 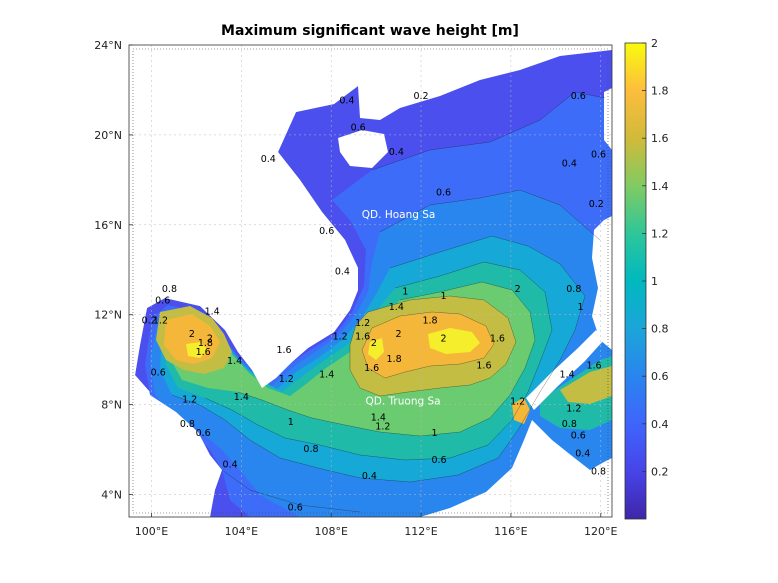 What do you see at coordinates (241, 531) in the screenshot?
I see `x-tick-label: 104°E` at bounding box center [241, 531].